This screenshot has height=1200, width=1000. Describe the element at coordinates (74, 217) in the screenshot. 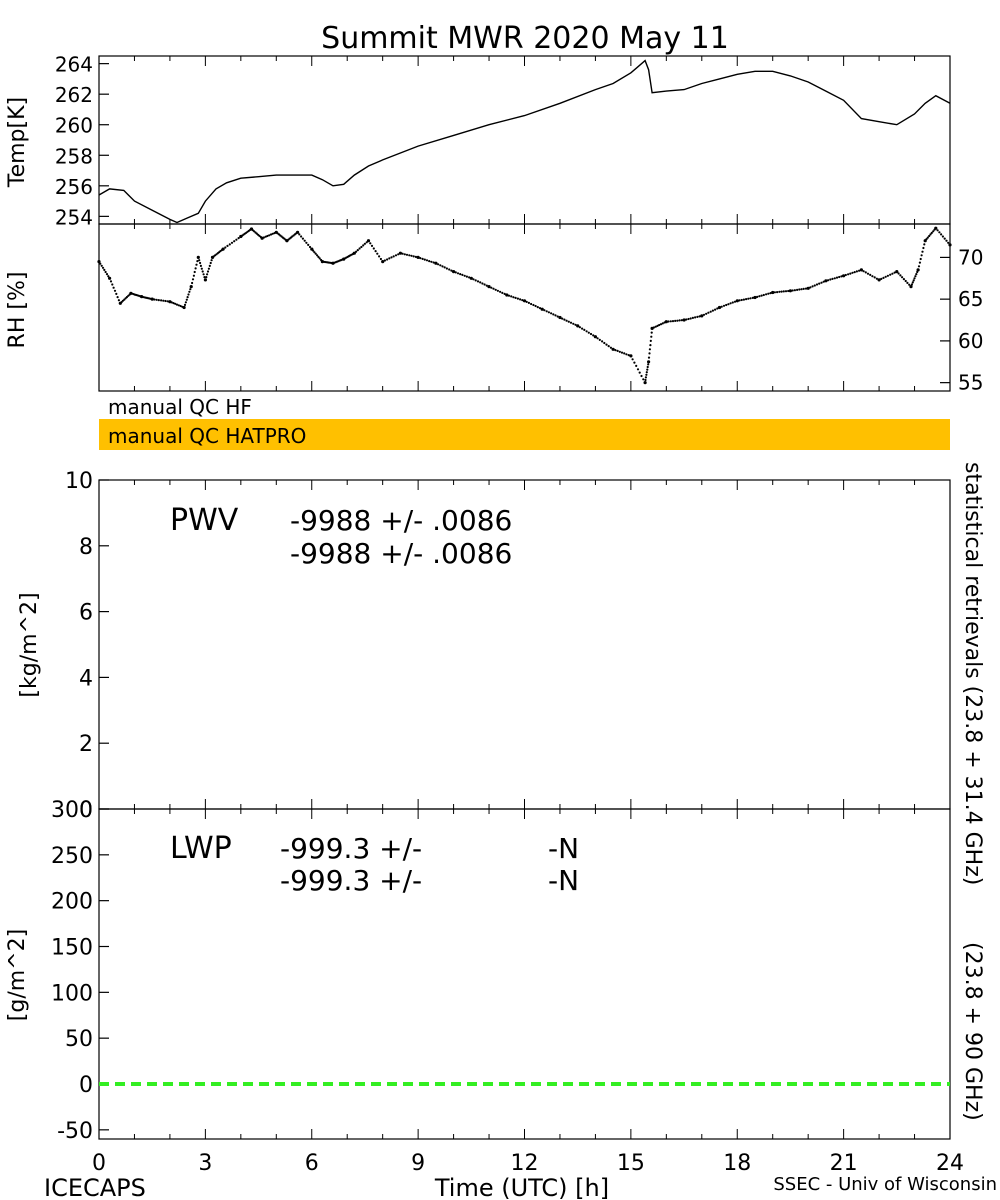

I see `temp-y-tick-label: 254` at that location.